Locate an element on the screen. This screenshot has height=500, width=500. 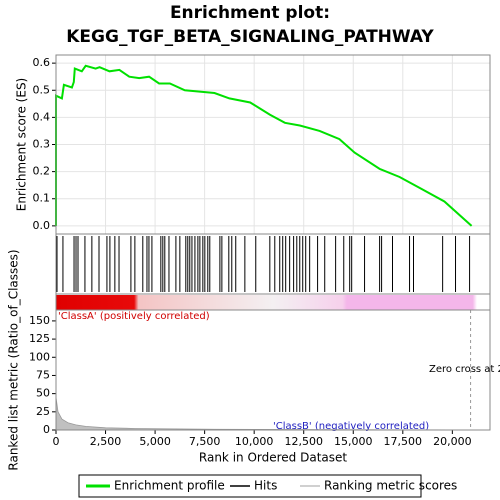
x-tick-label: 17,500 is located at coordinates (403, 441).